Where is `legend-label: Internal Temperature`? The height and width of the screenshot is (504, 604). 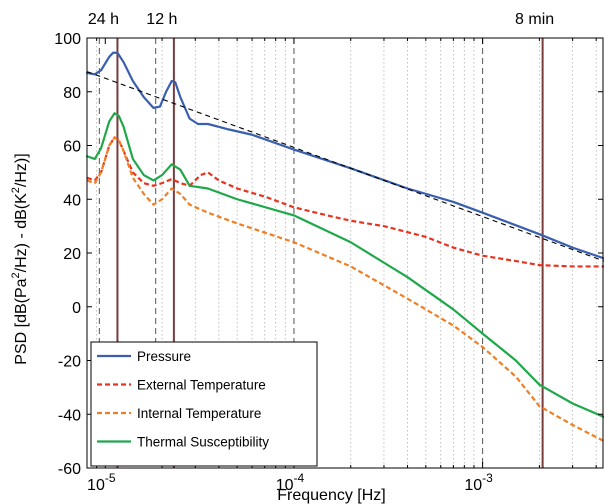
legend-label: Internal Temperature is located at coordinates (199, 413).